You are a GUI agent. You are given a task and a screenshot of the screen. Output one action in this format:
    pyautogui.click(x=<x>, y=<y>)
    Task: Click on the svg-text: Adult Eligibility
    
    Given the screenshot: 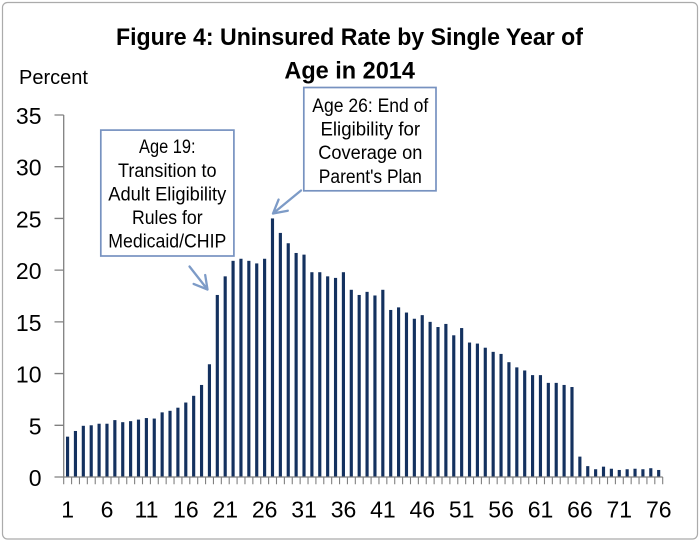 What is the action you would take?
    pyautogui.click(x=167, y=194)
    